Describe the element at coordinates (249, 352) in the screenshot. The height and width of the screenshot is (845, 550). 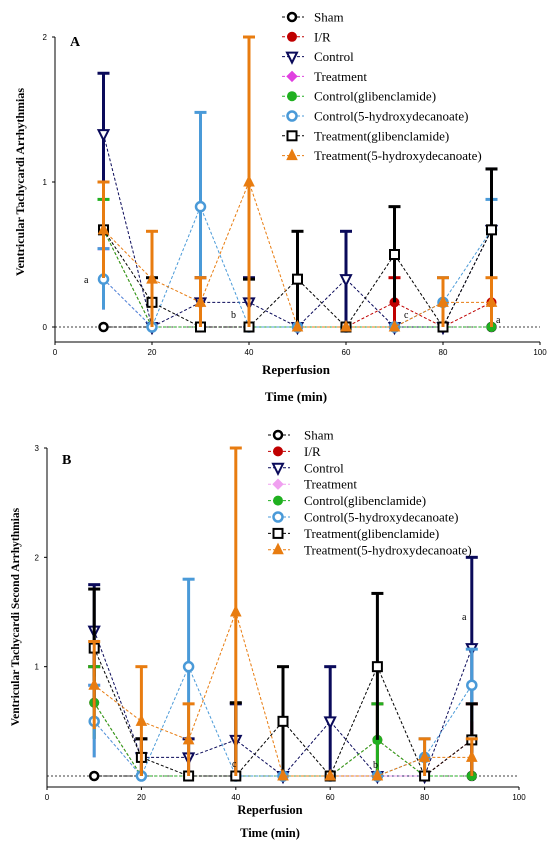
I see `x-tick-label: 40` at that location.